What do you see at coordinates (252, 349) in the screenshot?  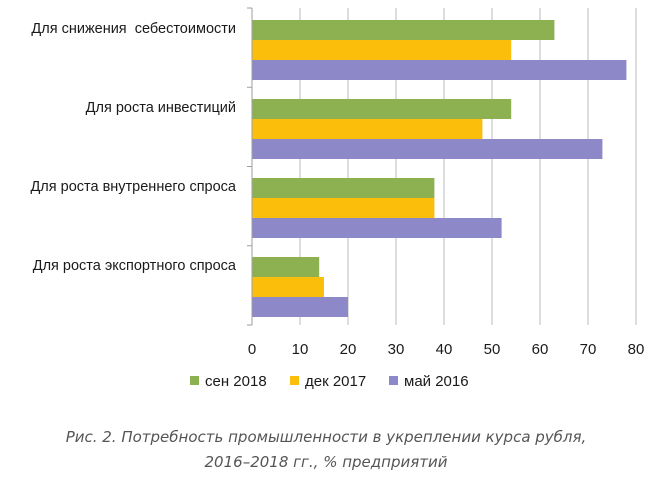 I see `x-tick-label-0: 0` at bounding box center [252, 349].